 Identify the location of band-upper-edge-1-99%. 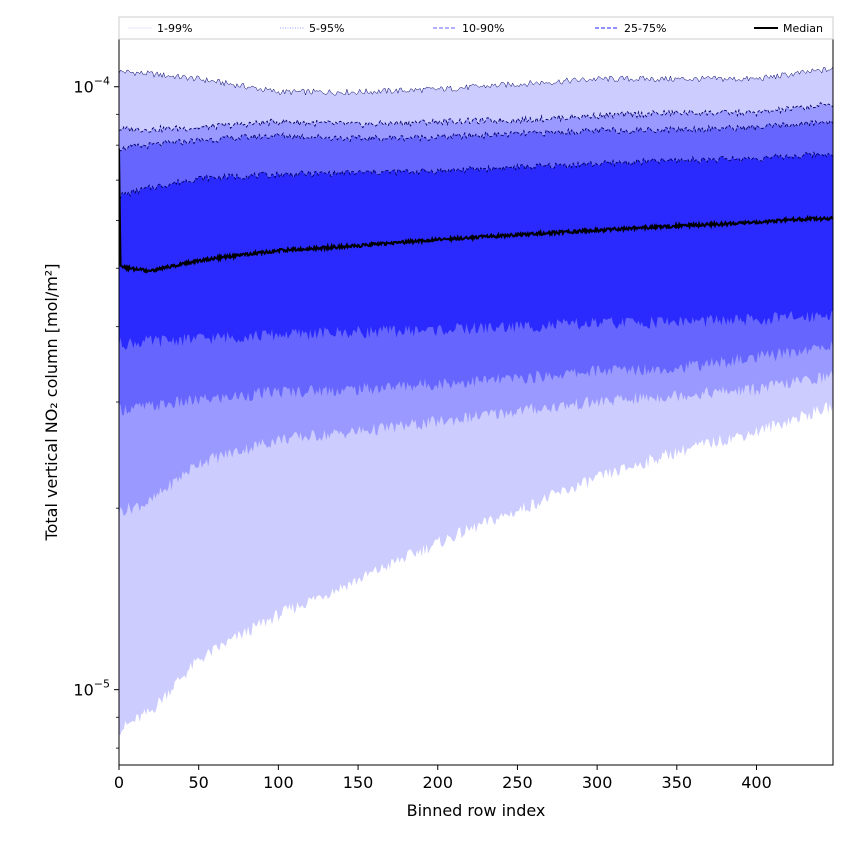
(476, 81).